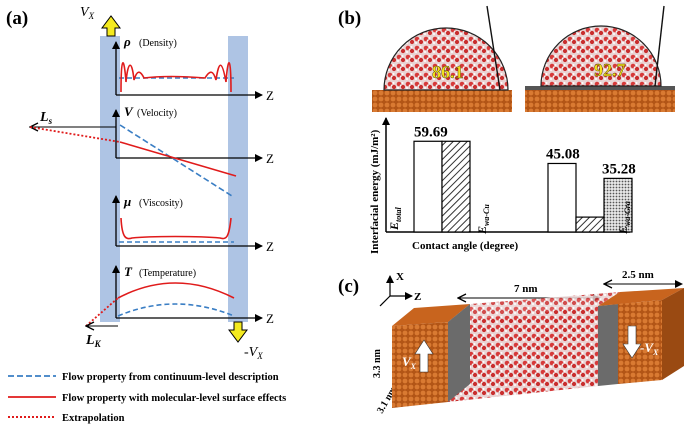 The height and width of the screenshot is (429, 690). What do you see at coordinates (638, 275) in the screenshot?
I see `length-wall-label: 2.5 nm` at bounding box center [638, 275].